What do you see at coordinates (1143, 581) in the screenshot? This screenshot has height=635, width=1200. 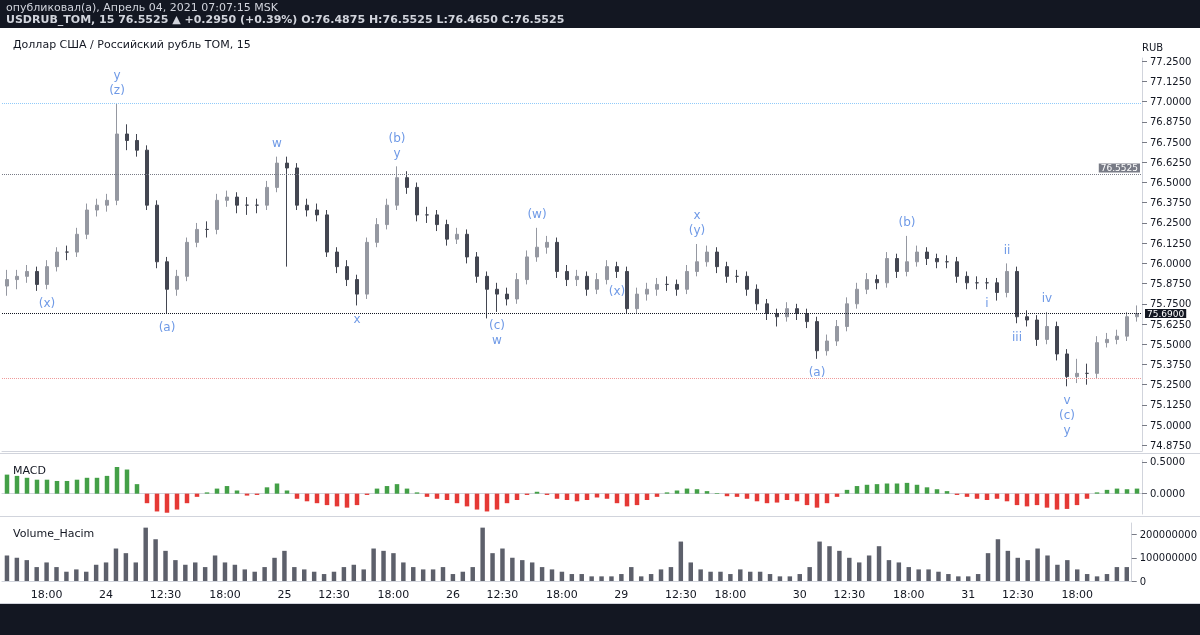 I see `y-tick-label: 0` at bounding box center [1143, 581].